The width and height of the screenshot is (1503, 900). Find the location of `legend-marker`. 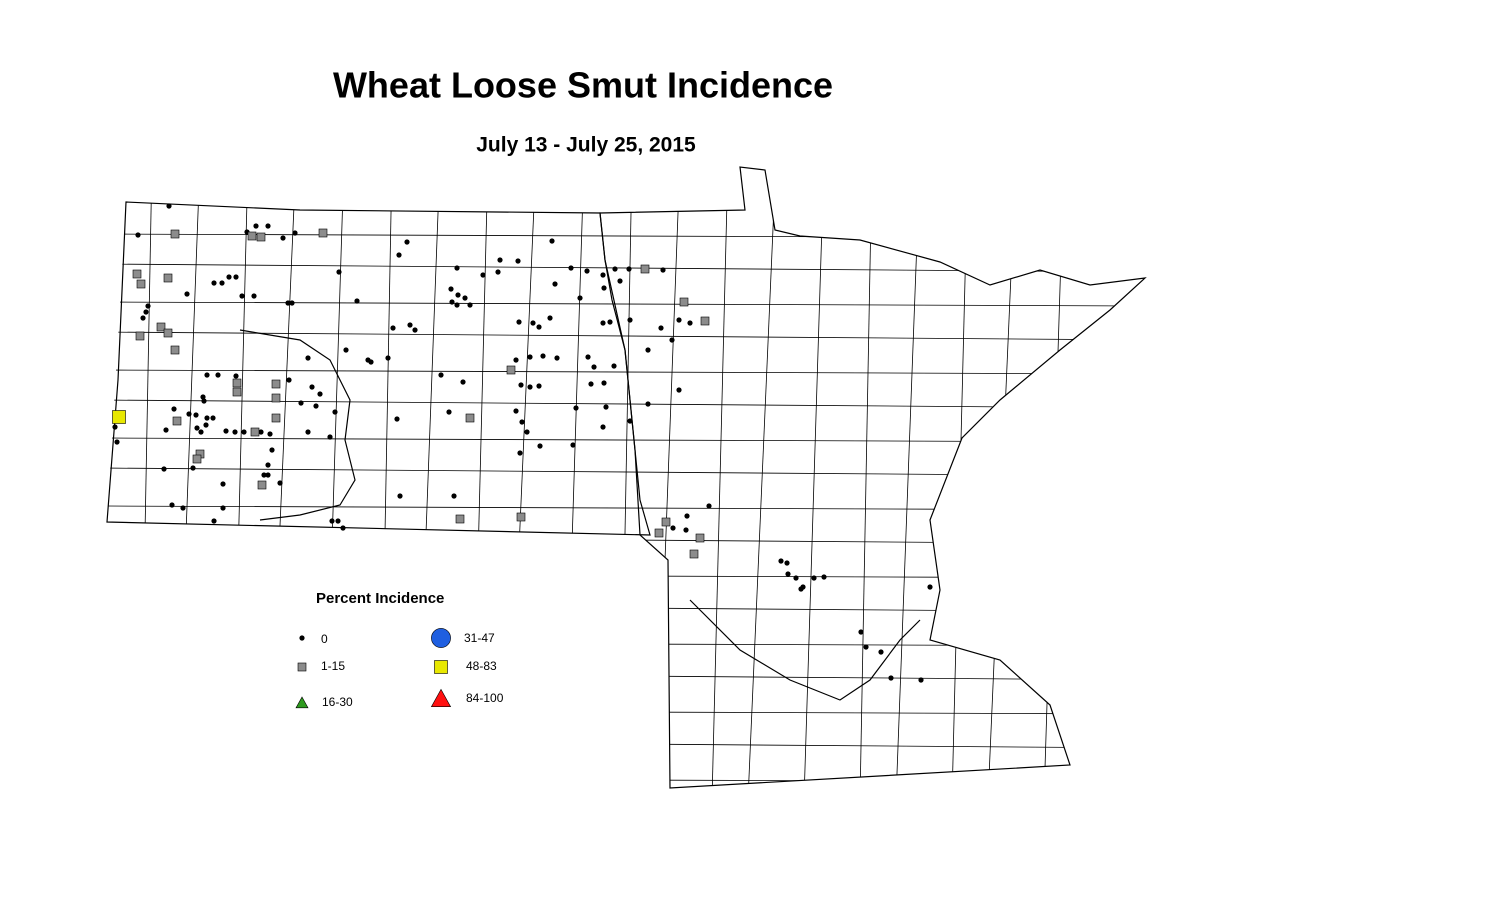

legend-marker is located at coordinates (302, 667).